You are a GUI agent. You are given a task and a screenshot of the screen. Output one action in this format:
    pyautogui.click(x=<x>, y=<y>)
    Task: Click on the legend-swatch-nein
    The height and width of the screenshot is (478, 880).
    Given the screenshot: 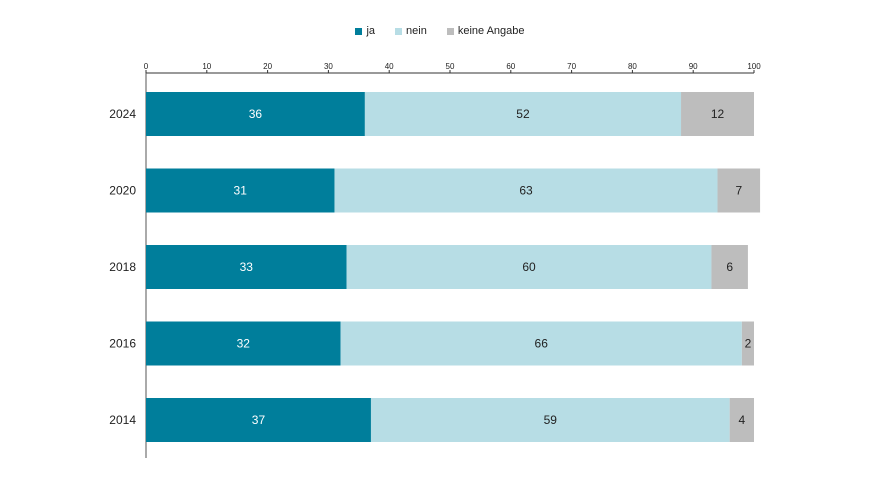 What is the action you would take?
    pyautogui.click(x=399, y=31)
    